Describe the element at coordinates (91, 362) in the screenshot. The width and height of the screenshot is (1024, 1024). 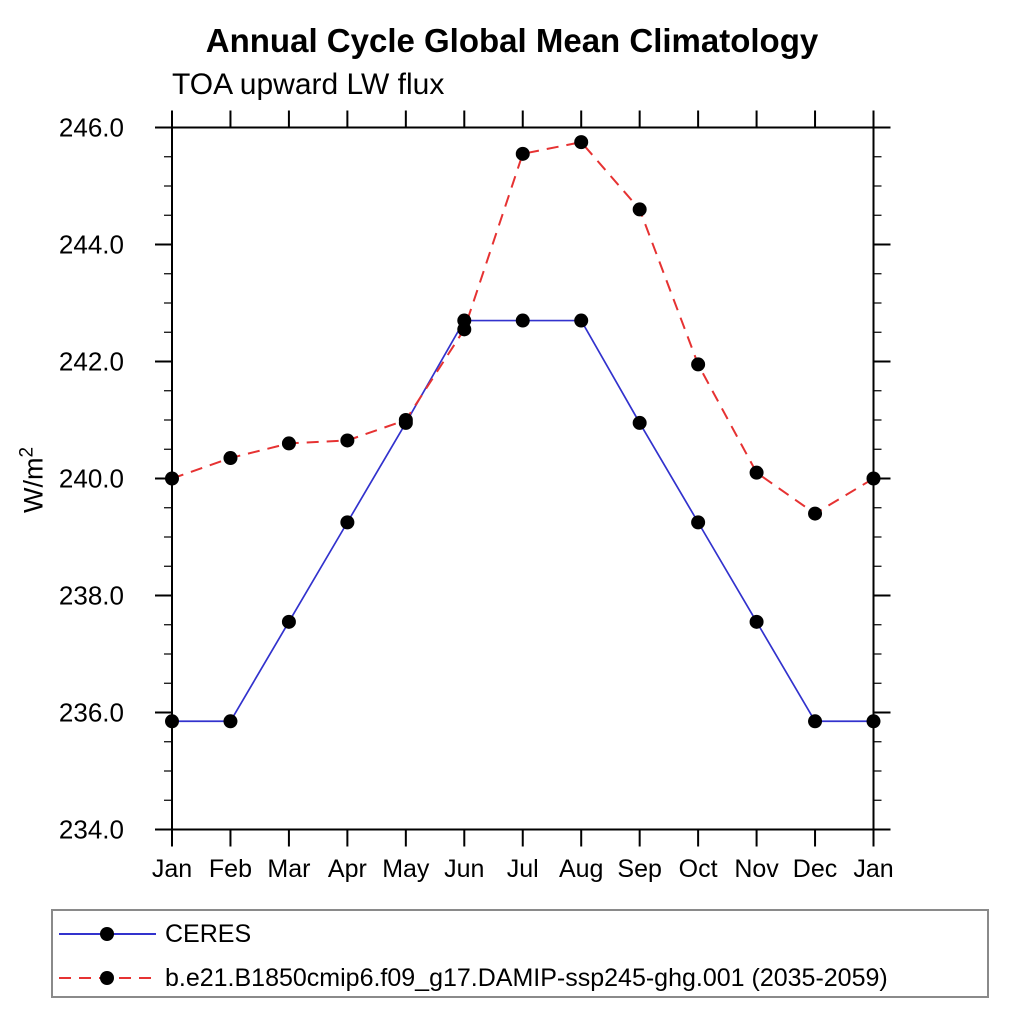
I see `y-tick-label: 242.0` at that location.